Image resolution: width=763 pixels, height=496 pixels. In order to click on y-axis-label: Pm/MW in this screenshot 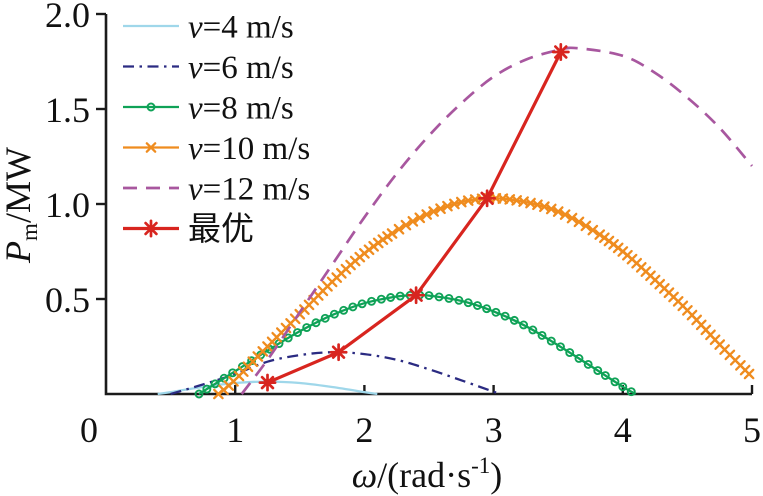, I will do `click(21, 205)`.